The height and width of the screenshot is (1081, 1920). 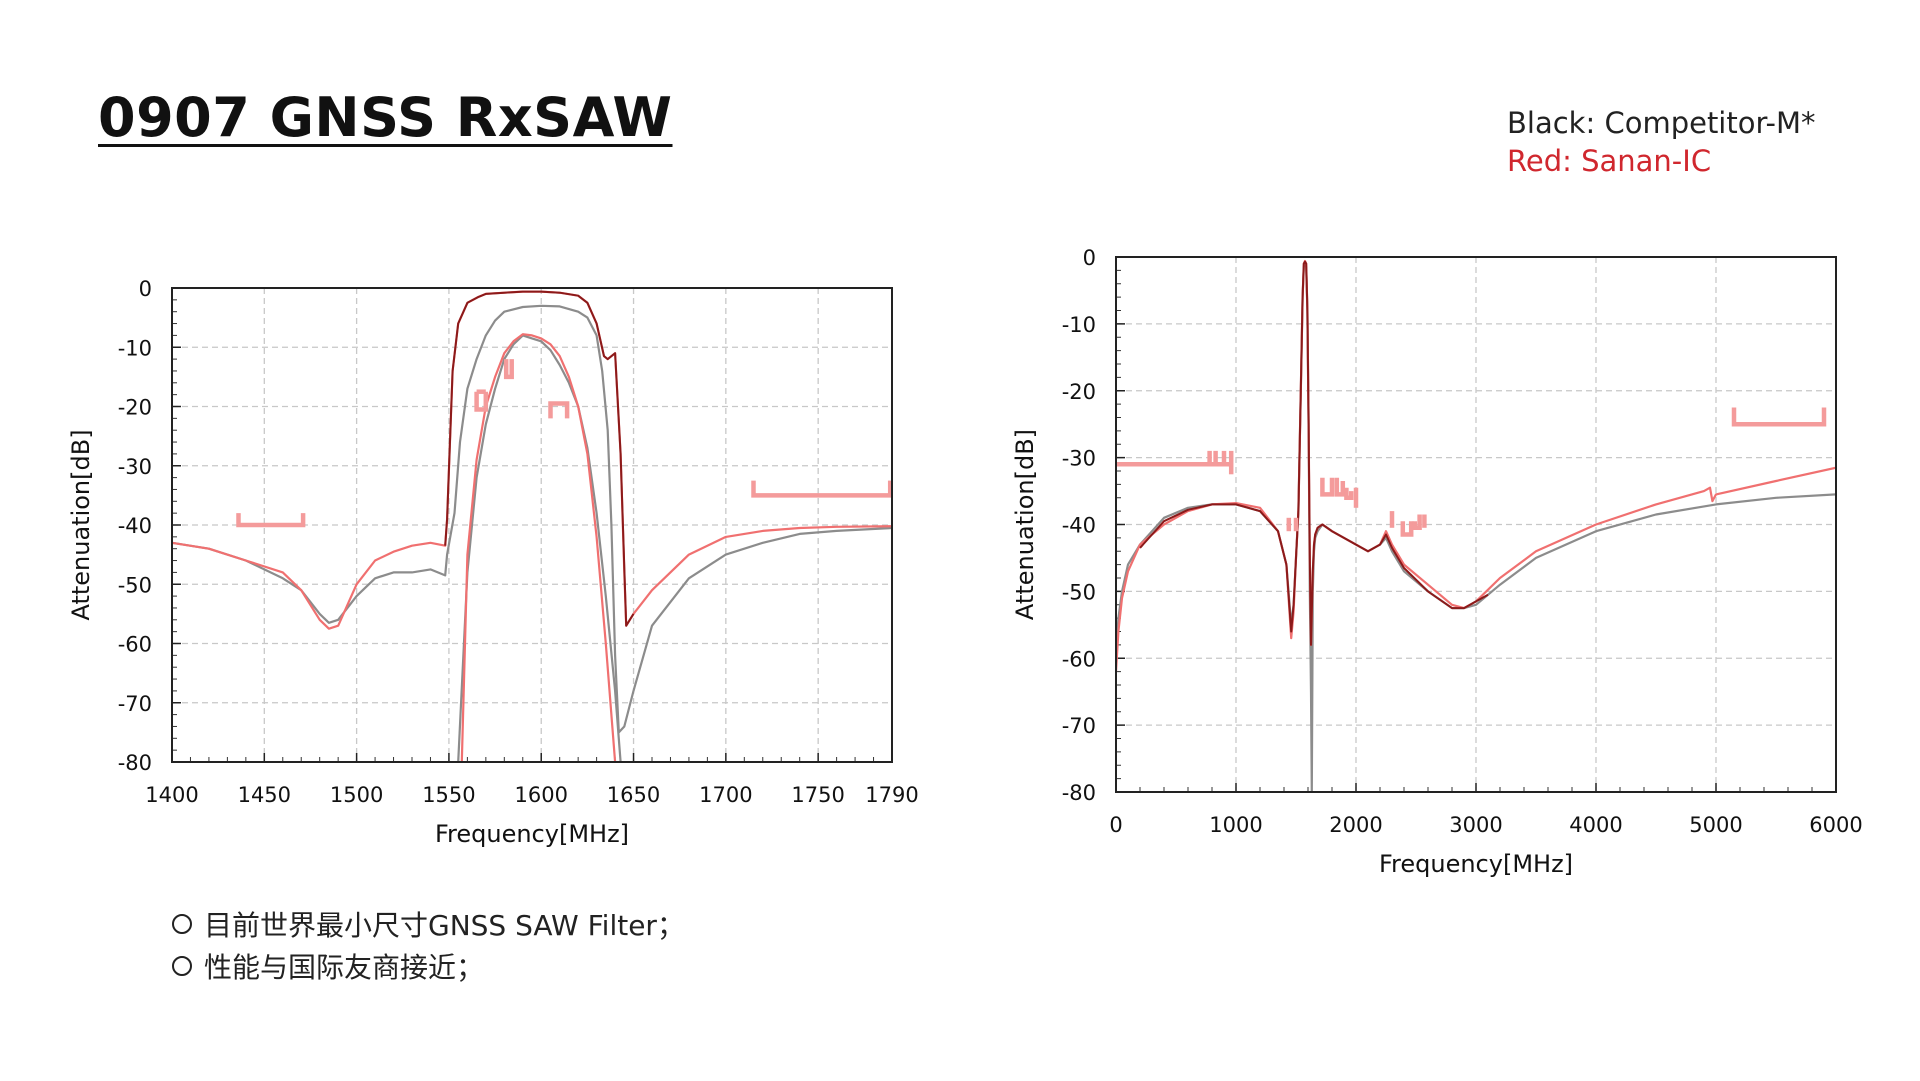 What do you see at coordinates (633, 795) in the screenshot?
I see `x-tick-label: 1650` at bounding box center [633, 795].